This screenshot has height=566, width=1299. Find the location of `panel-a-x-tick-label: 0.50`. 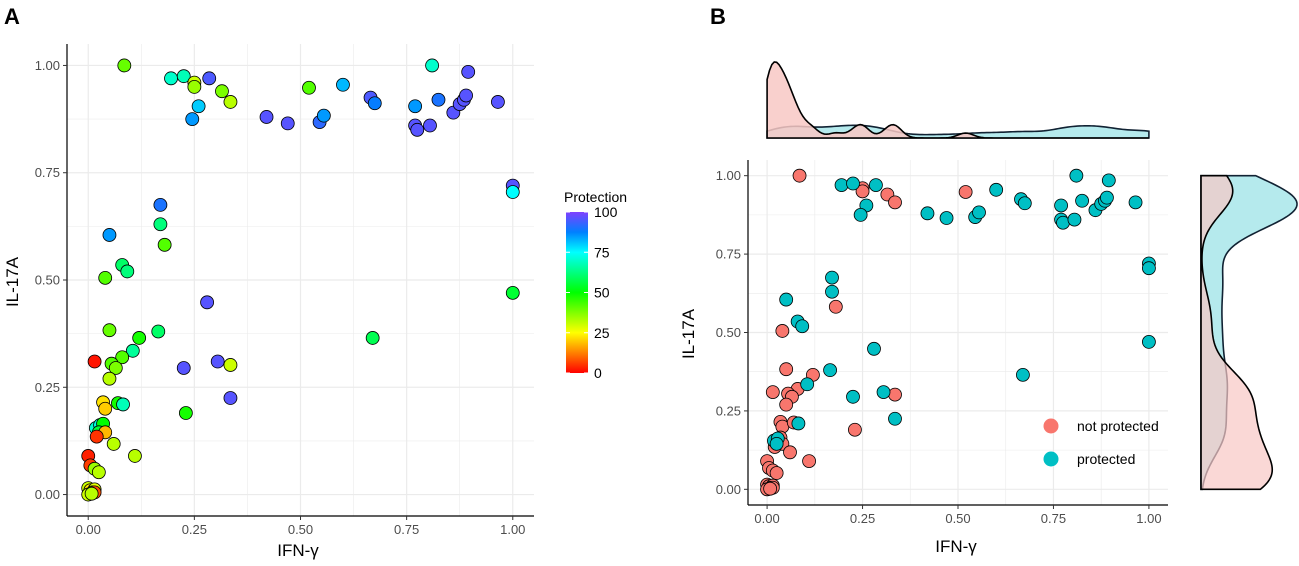

panel-a-x-tick-label: 0.50 is located at coordinates (300, 529).